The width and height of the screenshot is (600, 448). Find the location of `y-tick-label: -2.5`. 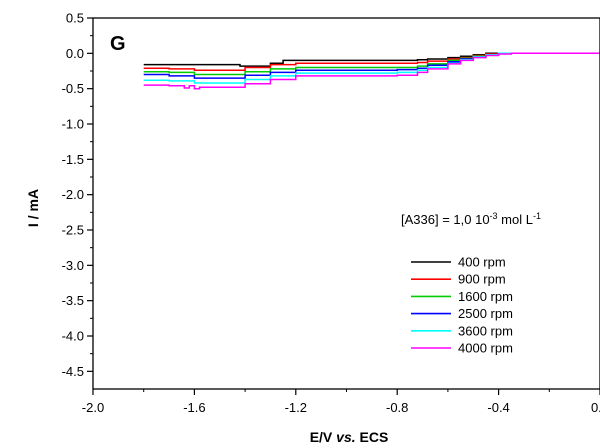

y-tick-label: -2.5 is located at coordinates (73, 230).